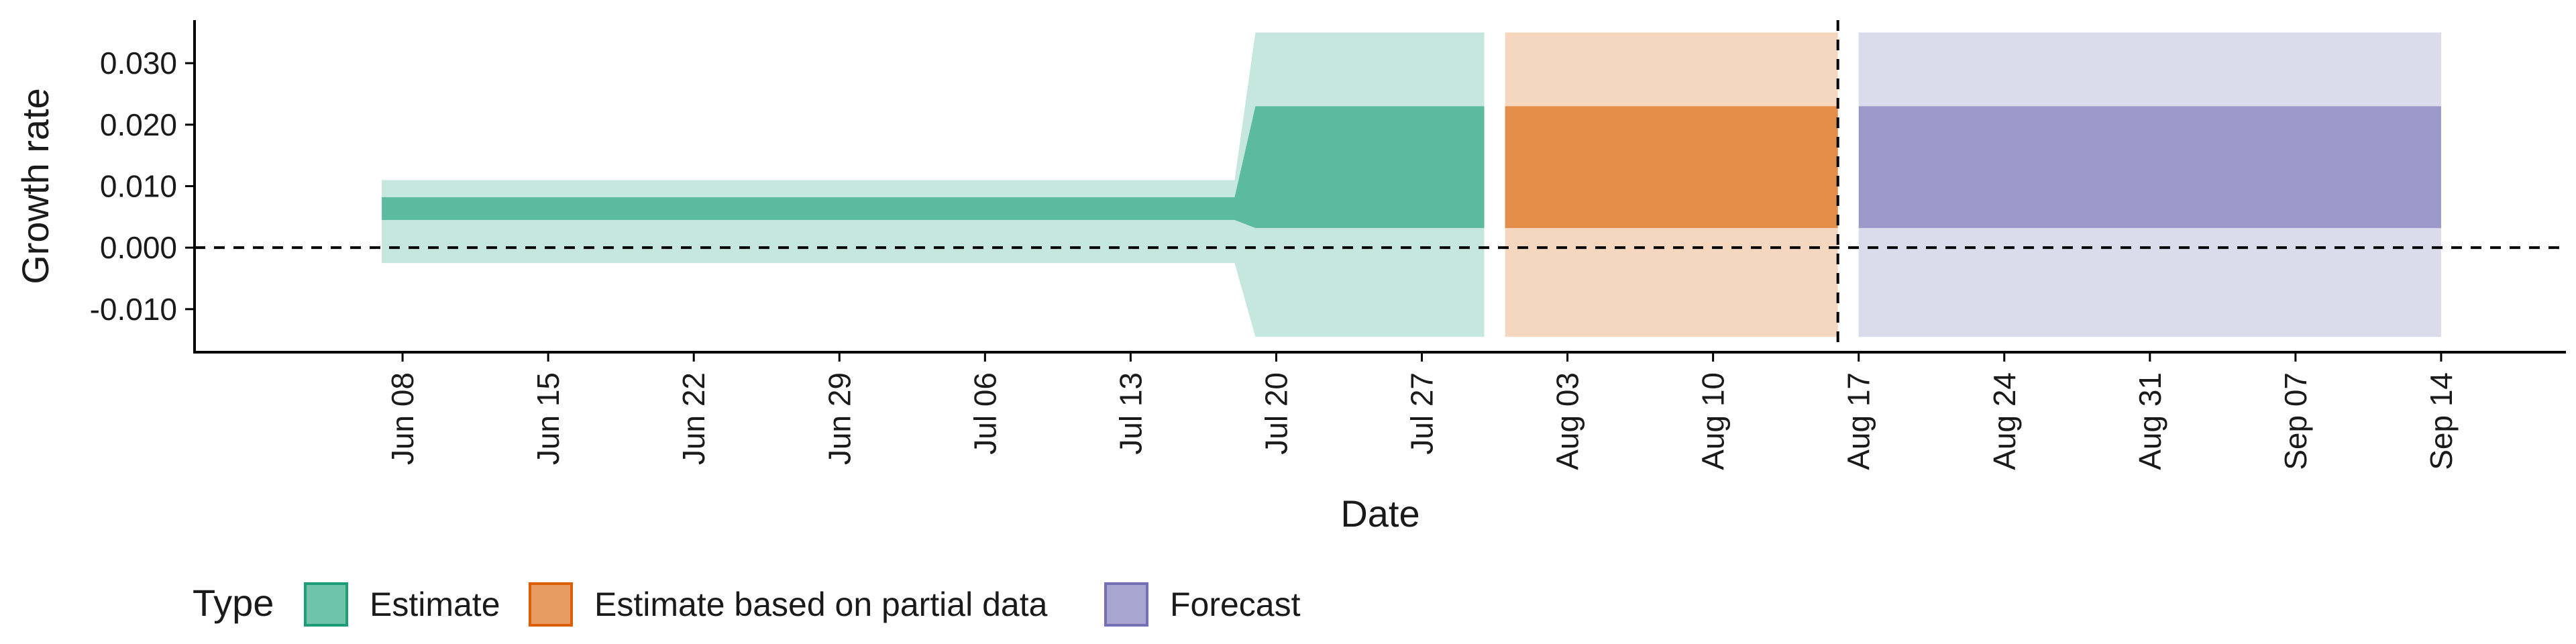  Describe the element at coordinates (839, 418) in the screenshot. I see `x-tick-label: Jun 29` at that location.